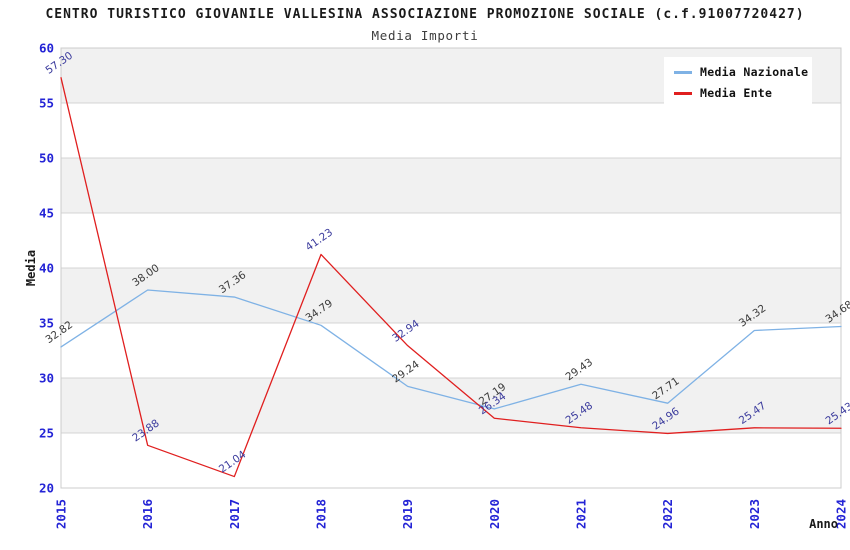 Image resolution: width=850 pixels, height=550 pixels. What do you see at coordinates (823, 524) in the screenshot?
I see `x-axis-title: Anno` at bounding box center [823, 524].